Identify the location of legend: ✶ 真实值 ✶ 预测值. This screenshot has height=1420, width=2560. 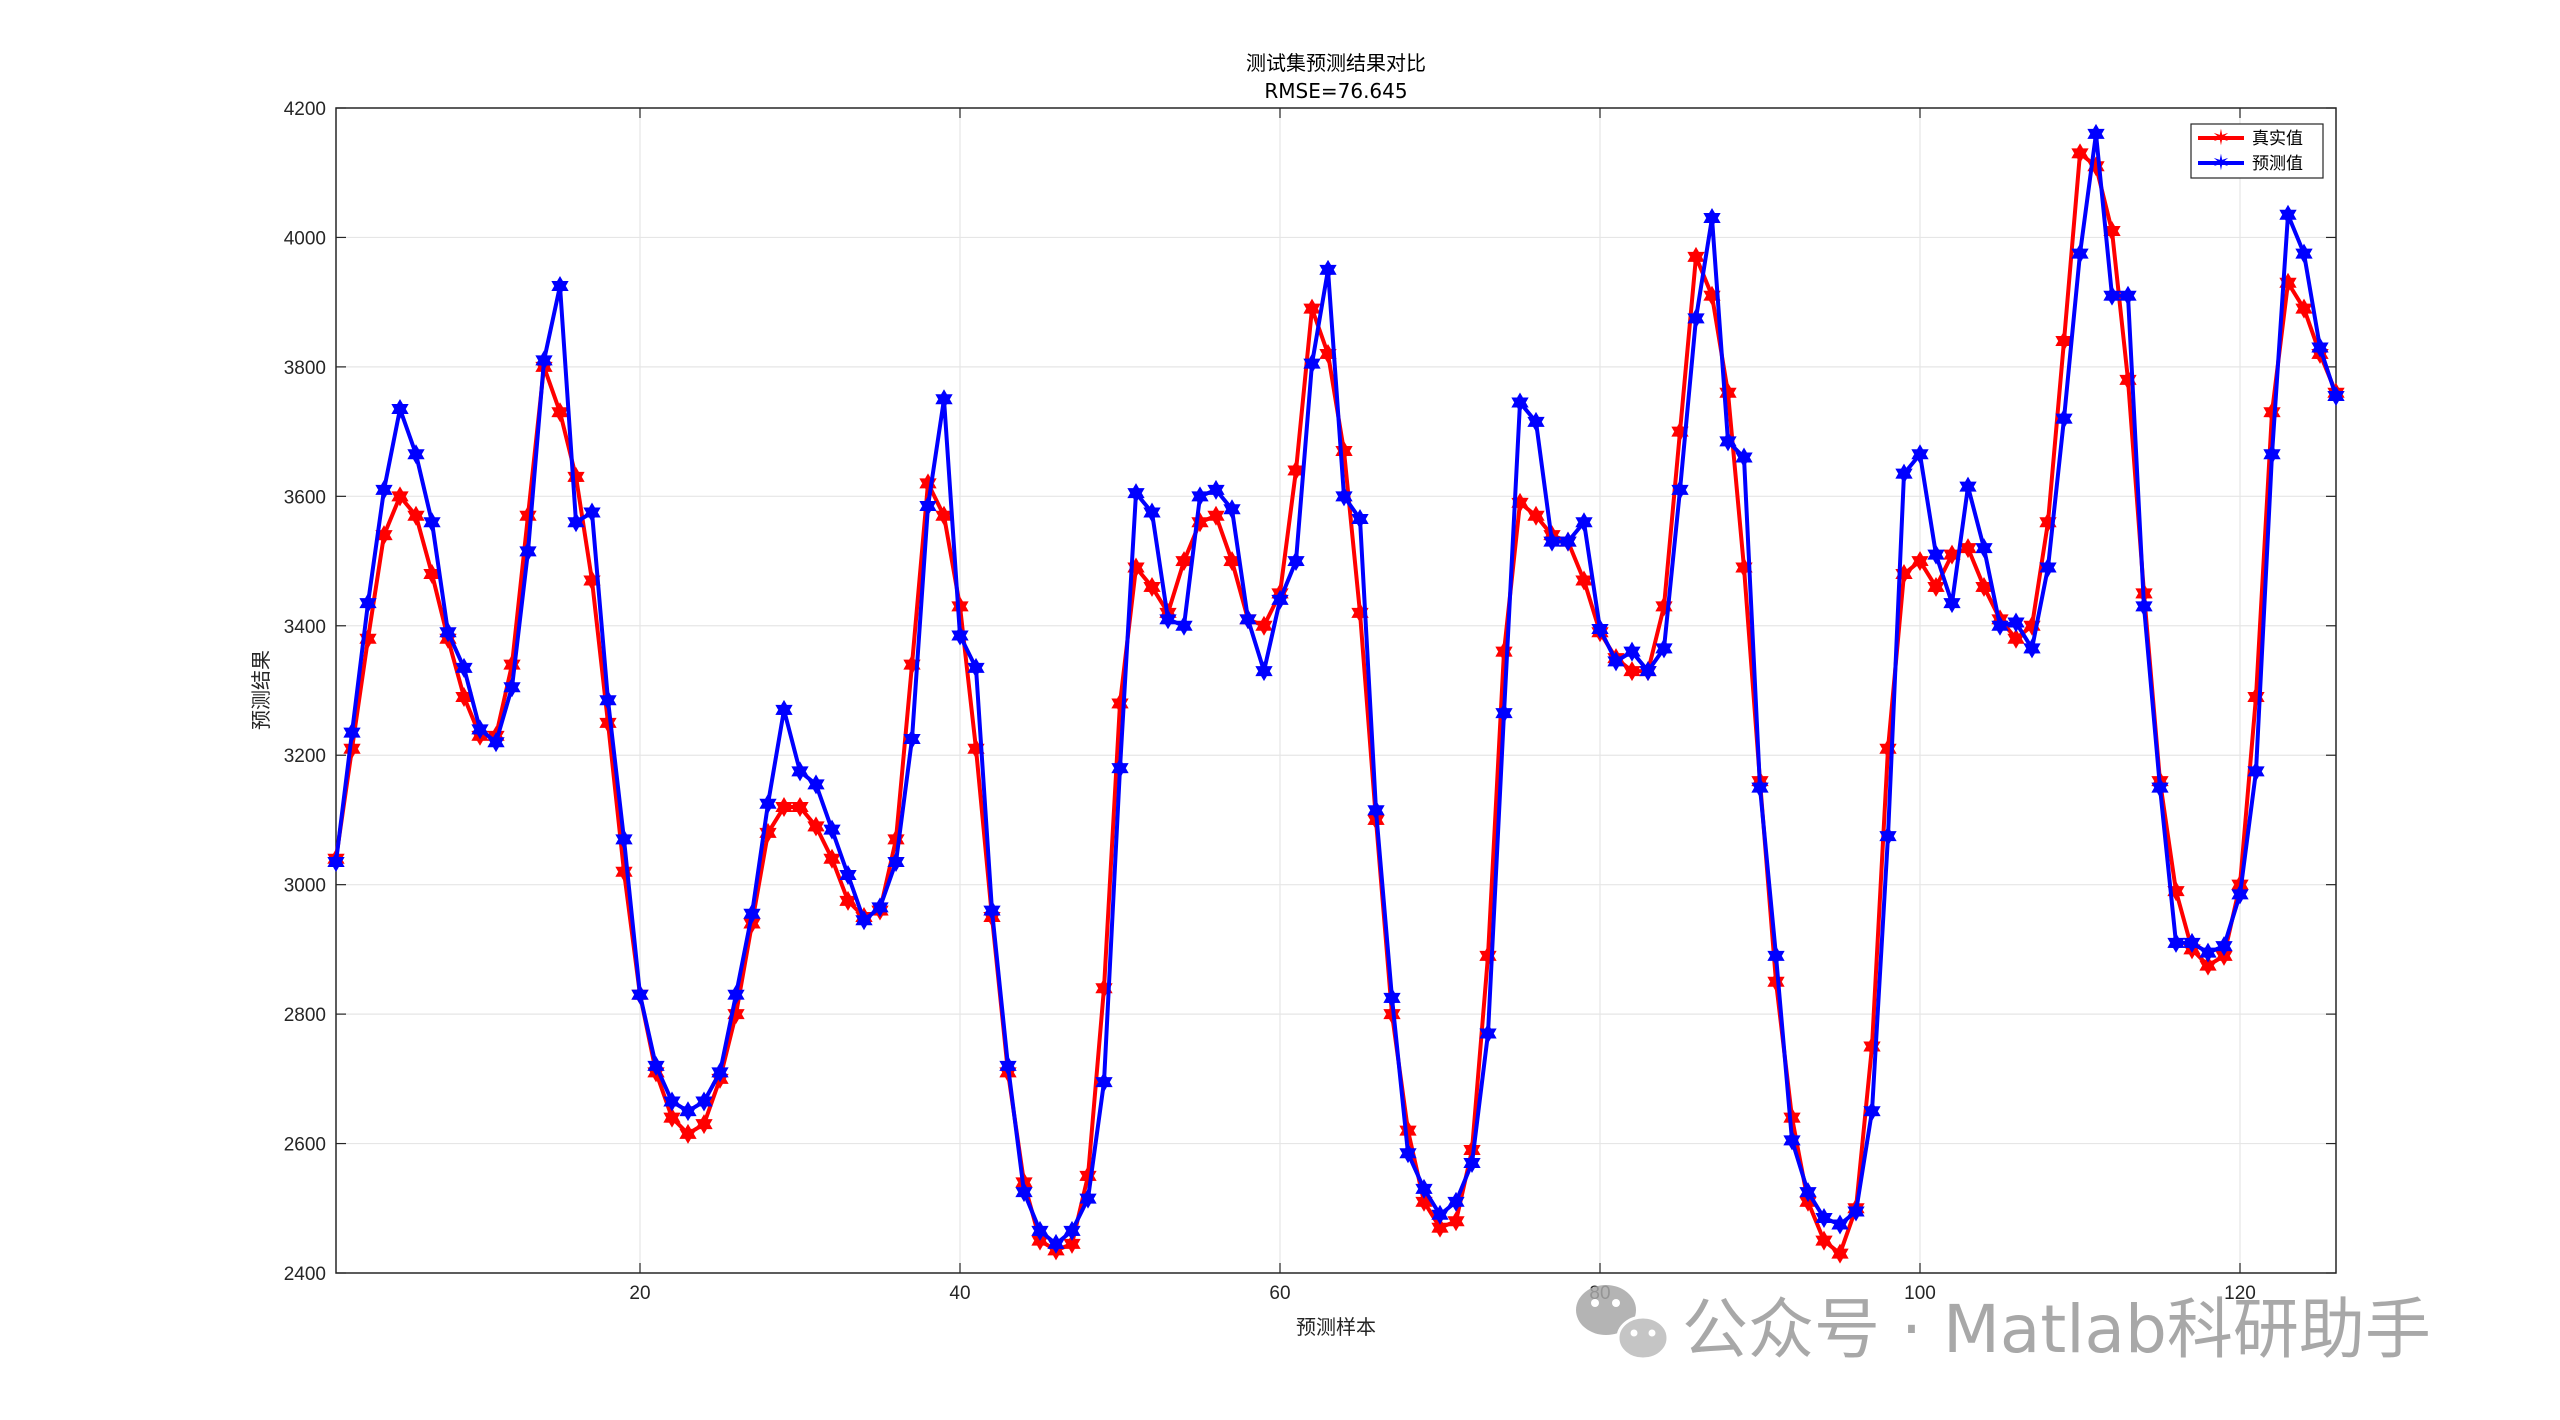
(2257, 151).